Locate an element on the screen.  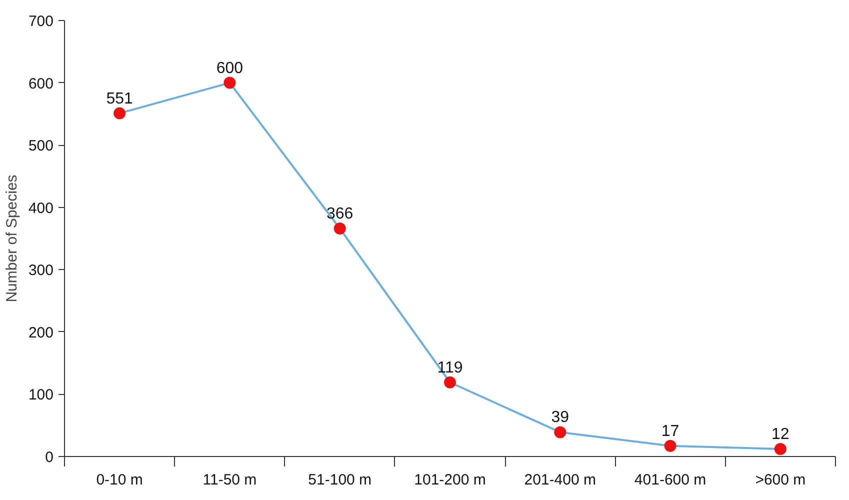
y-tick-label: 600 is located at coordinates (41, 83).